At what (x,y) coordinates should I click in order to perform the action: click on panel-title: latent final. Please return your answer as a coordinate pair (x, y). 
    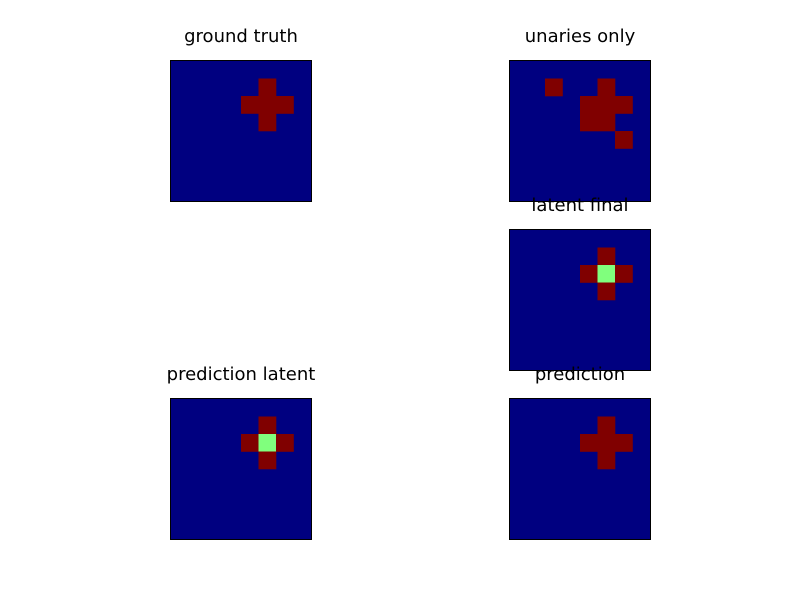
    Looking at the image, I should click on (580, 205).